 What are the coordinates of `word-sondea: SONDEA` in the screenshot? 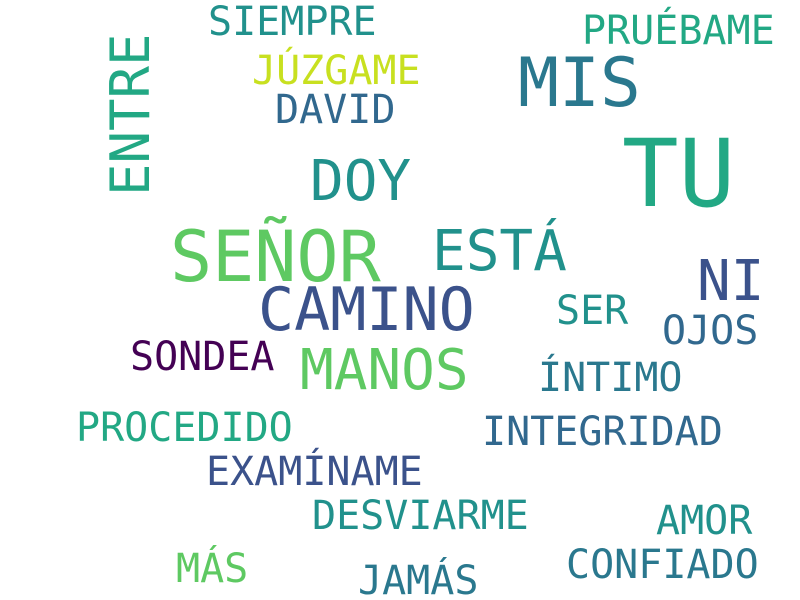 It's located at (202, 357).